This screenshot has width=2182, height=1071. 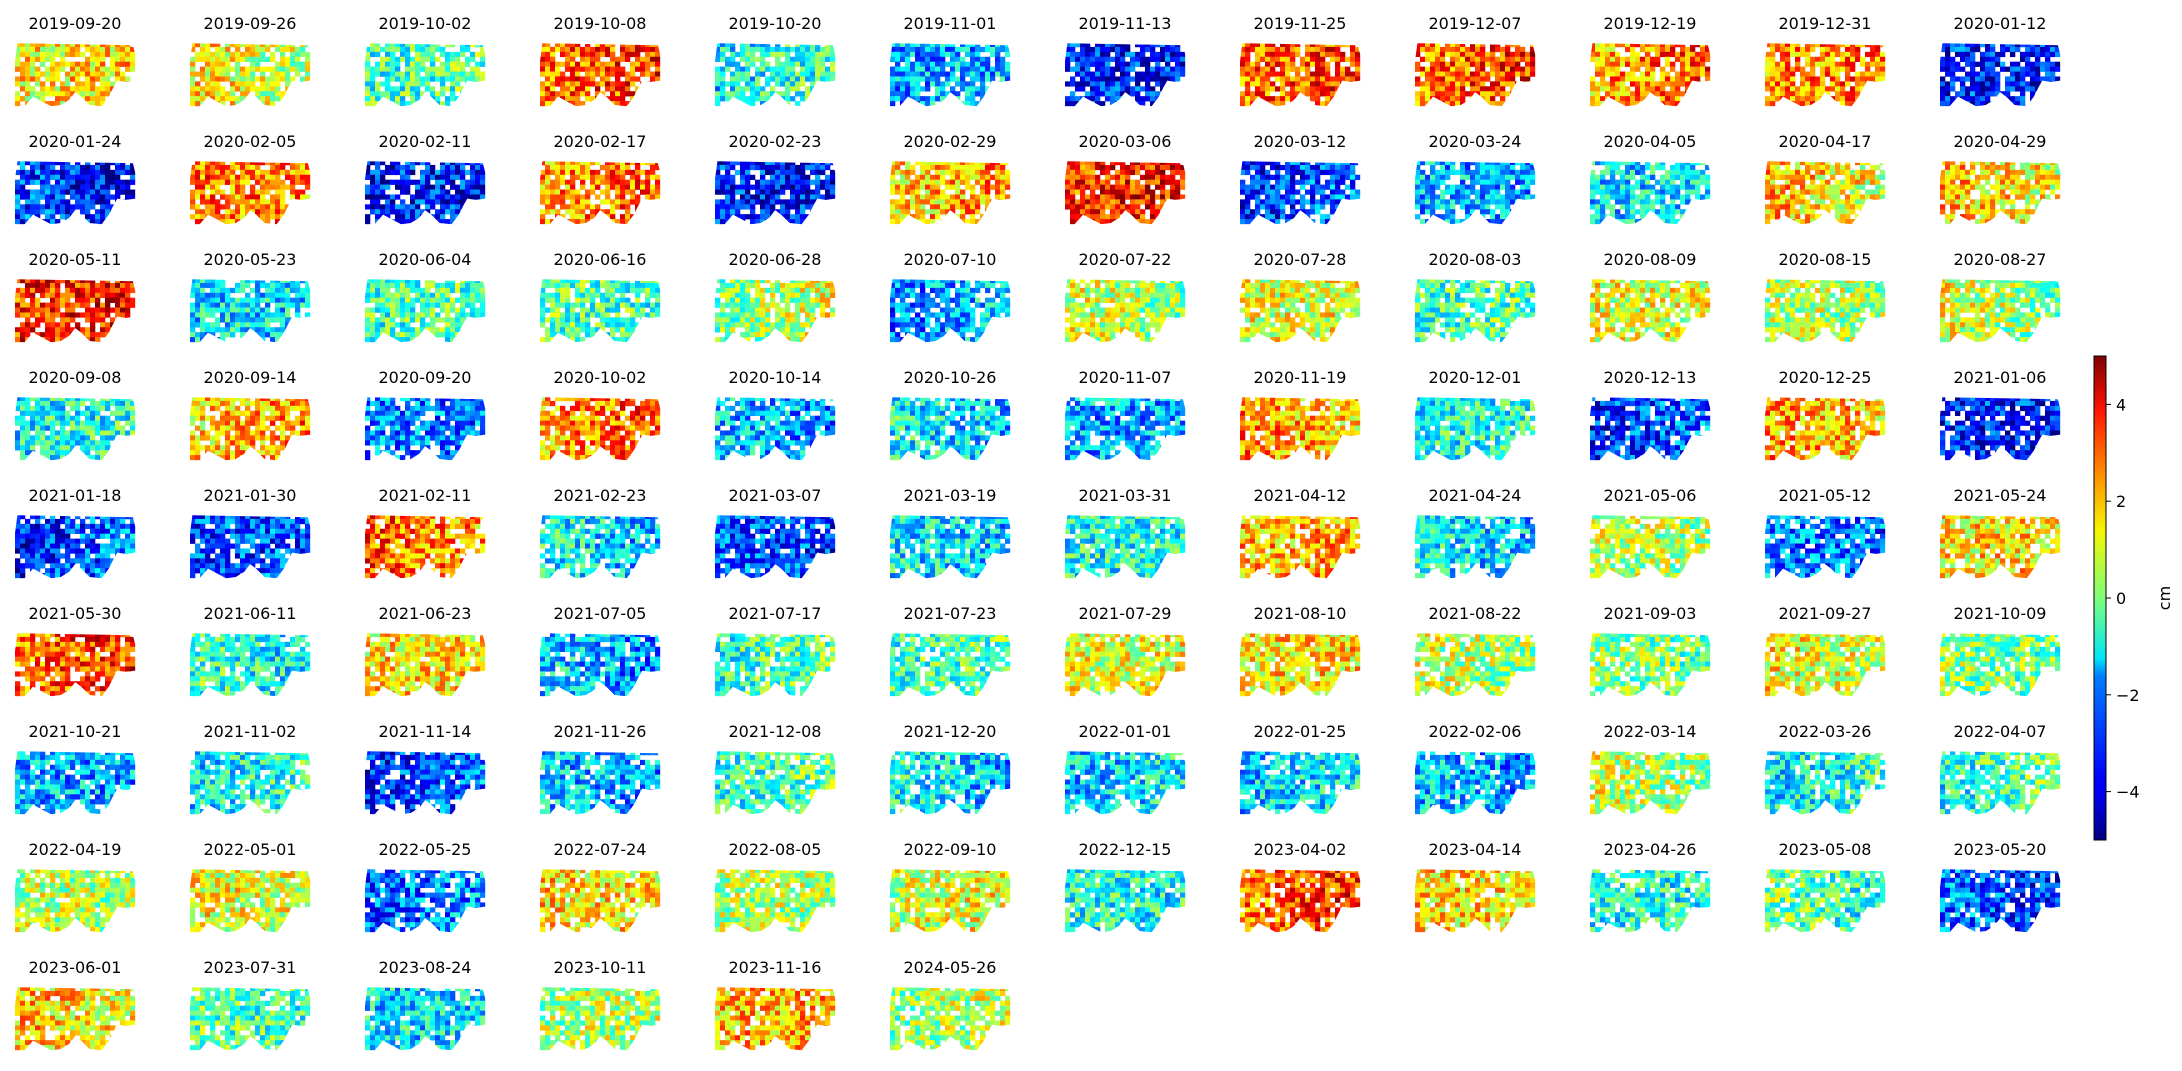 What do you see at coordinates (950, 731) in the screenshot?
I see `panel-title: 2021-12-20` at bounding box center [950, 731].